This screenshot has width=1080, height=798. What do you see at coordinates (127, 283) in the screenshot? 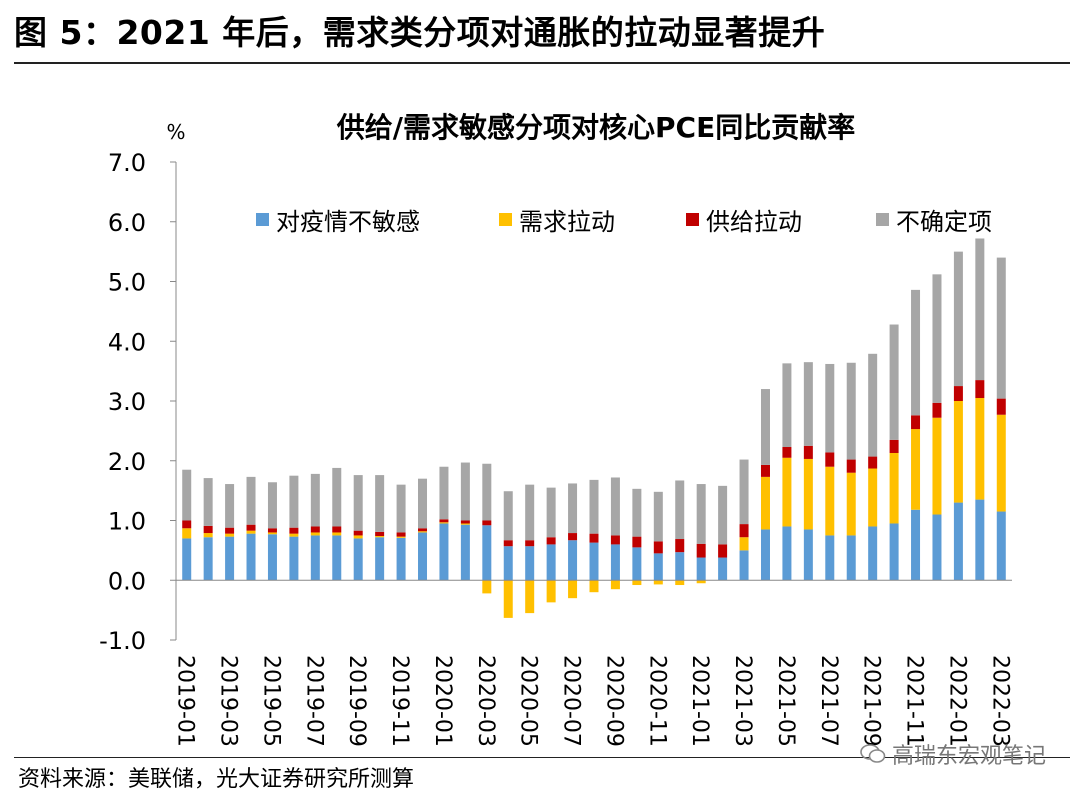
I see `y-tick-label: 5.0` at bounding box center [127, 283].